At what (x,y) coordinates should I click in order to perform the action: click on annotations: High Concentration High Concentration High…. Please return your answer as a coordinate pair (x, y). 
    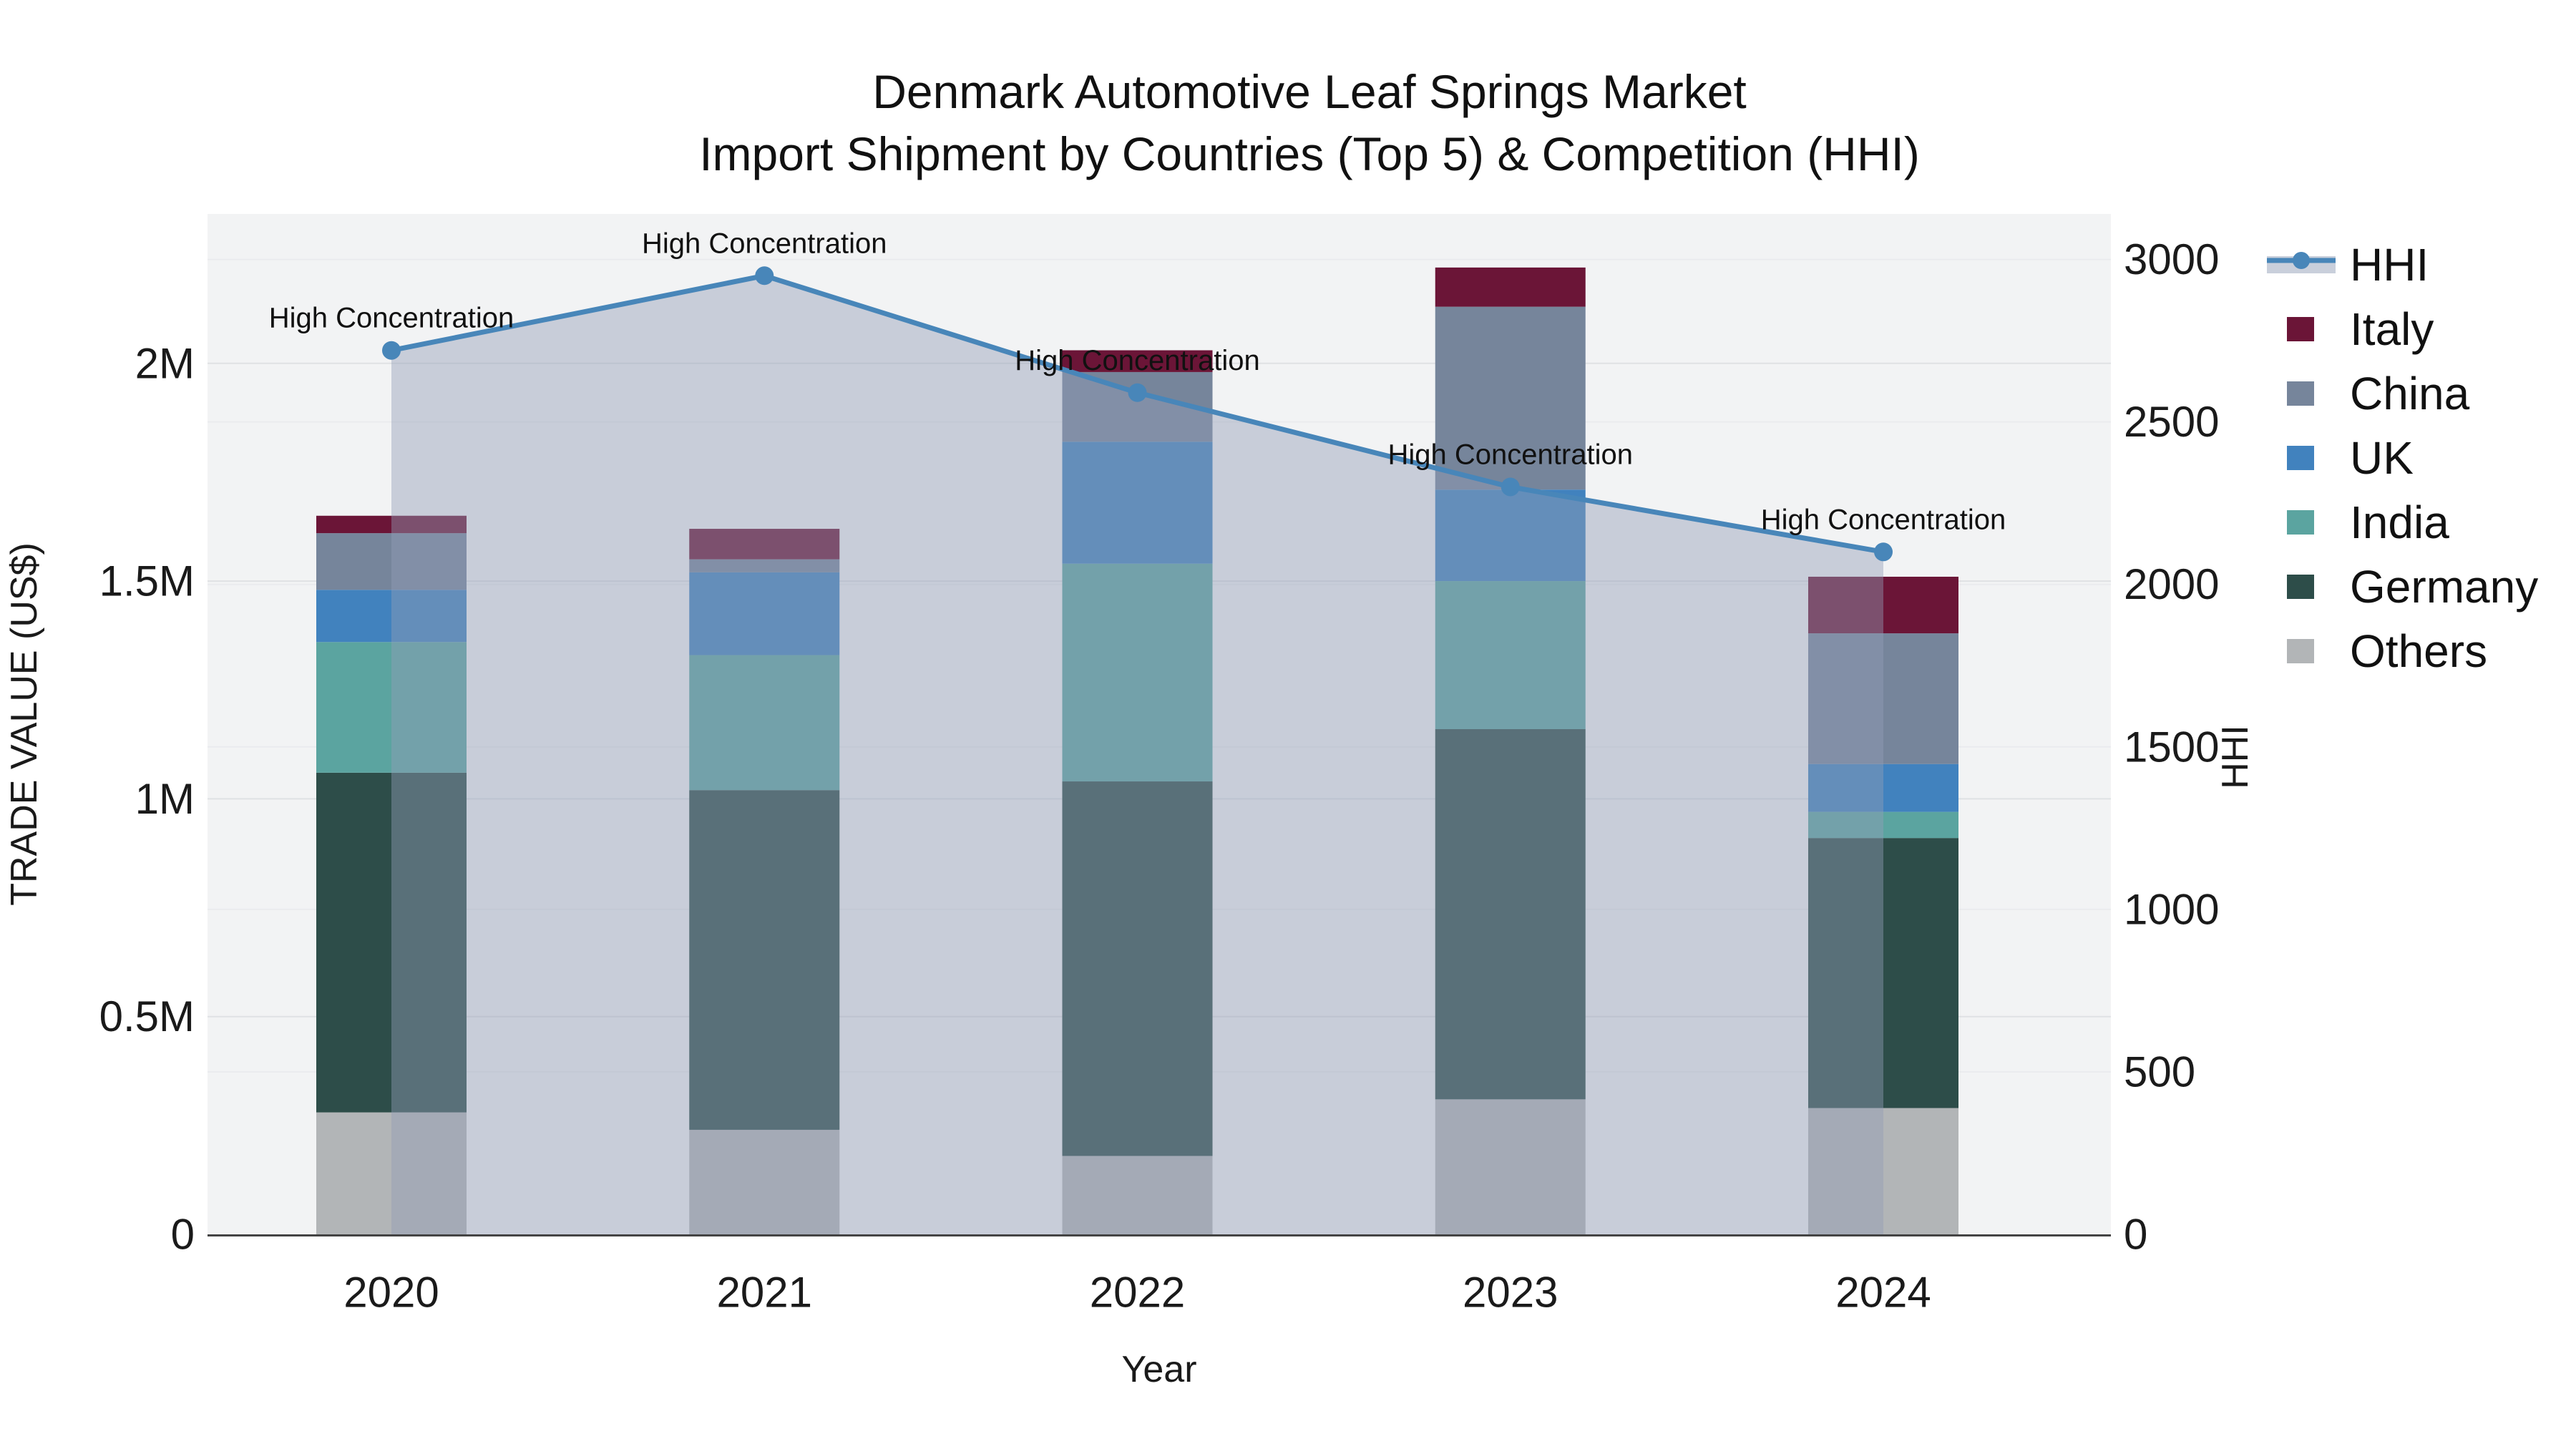
    Looking at the image, I should click on (1137, 381).